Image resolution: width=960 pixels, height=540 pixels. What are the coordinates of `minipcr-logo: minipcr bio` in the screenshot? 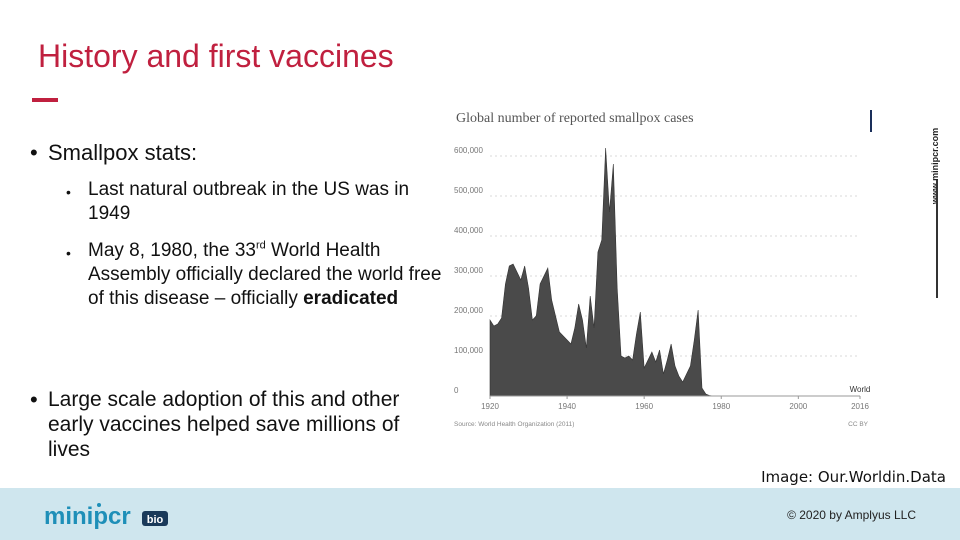 It's located at (106, 516).